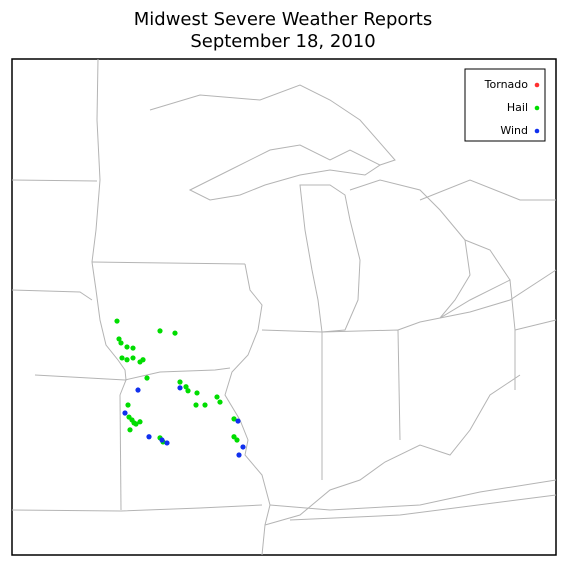 The width and height of the screenshot is (567, 569). What do you see at coordinates (505, 105) in the screenshot?
I see `legend-box` at bounding box center [505, 105].